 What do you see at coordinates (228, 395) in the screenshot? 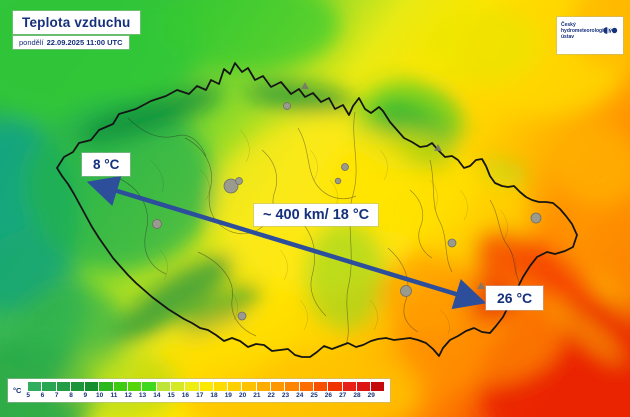
I see `legend-value: 19` at bounding box center [228, 395].